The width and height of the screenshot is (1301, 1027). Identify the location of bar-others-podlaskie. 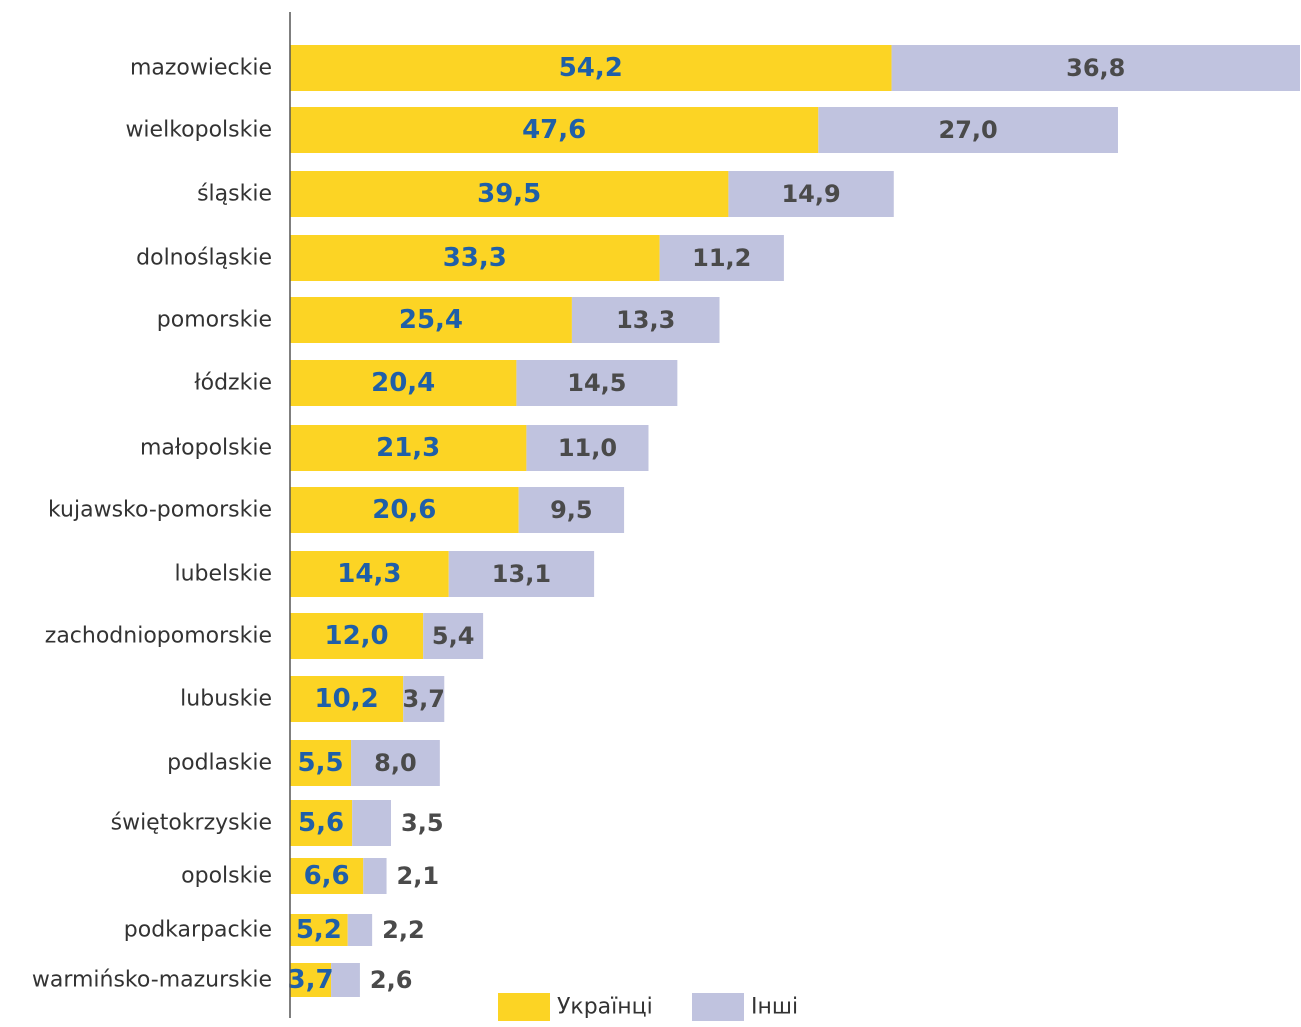
(395, 763).